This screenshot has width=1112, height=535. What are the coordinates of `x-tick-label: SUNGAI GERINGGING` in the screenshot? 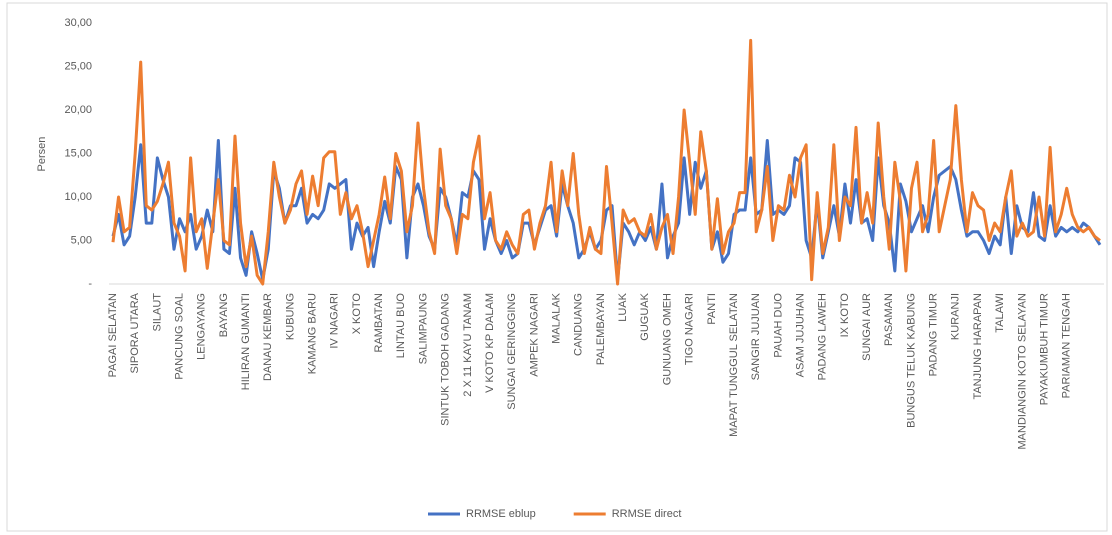 It's located at (512, 351).